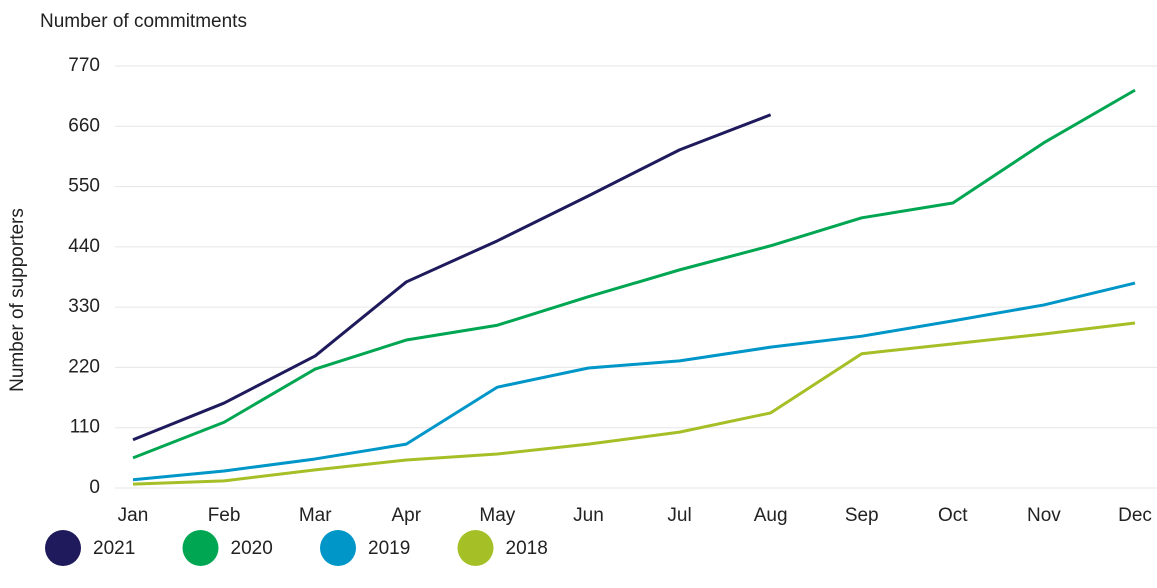  Describe the element at coordinates (133, 515) in the screenshot. I see `x-tick-label: Jan` at that location.